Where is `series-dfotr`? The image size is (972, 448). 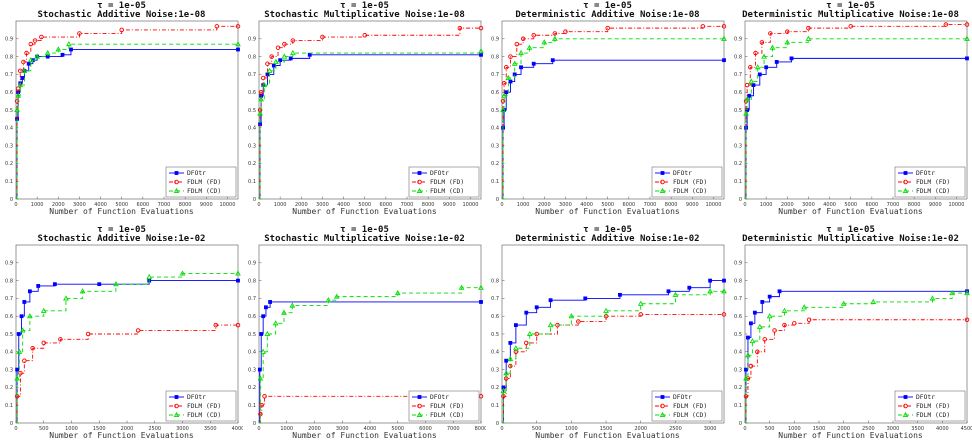 series-dfotr is located at coordinates (370, 362).